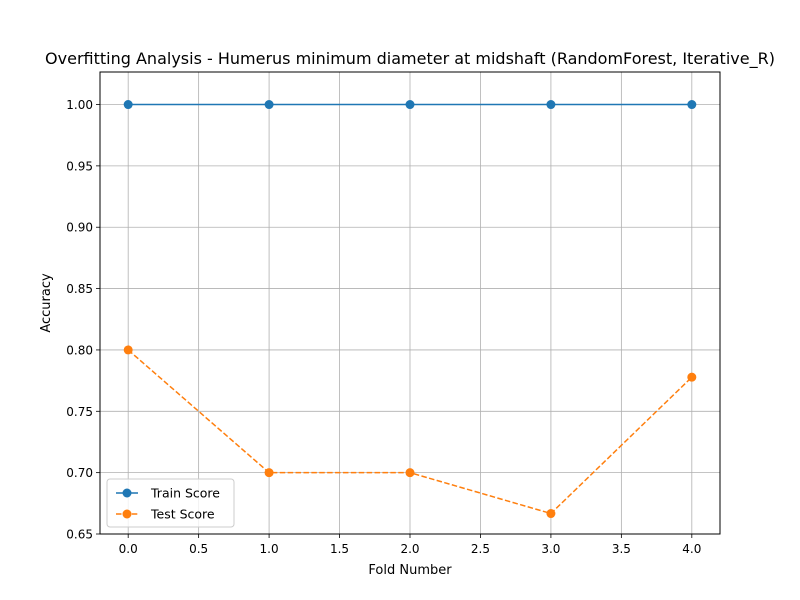 The width and height of the screenshot is (800, 600). I want to click on x-tick-label: 1.0, so click(269, 549).